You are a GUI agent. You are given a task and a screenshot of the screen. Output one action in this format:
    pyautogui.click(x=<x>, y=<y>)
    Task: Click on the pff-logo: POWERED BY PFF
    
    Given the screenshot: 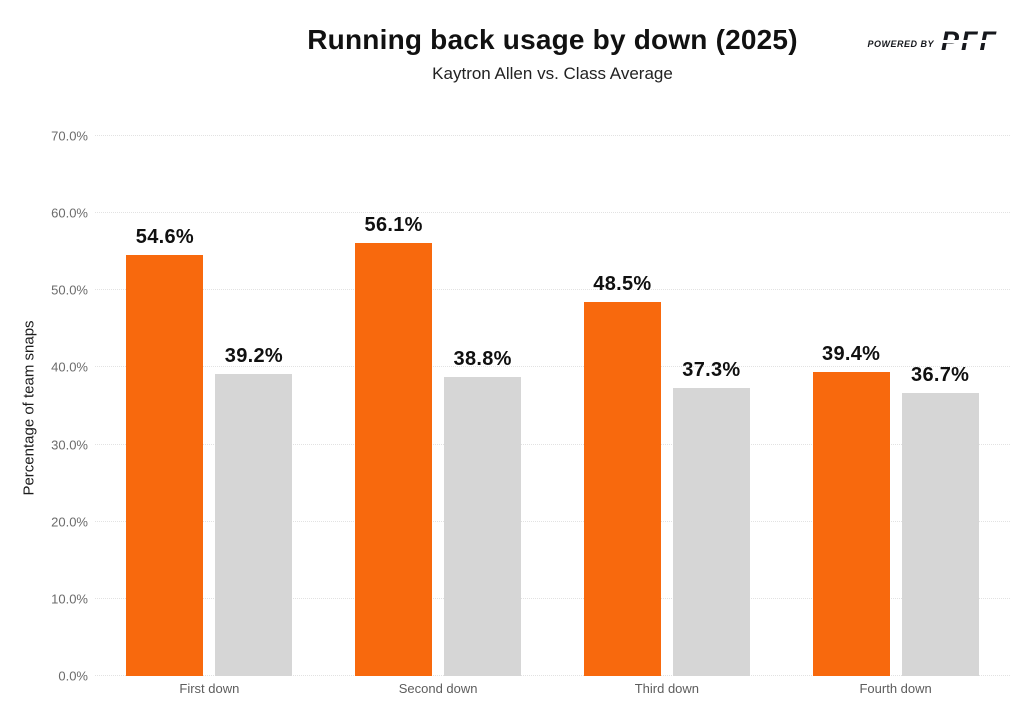 What is the action you would take?
    pyautogui.click(x=934, y=41)
    